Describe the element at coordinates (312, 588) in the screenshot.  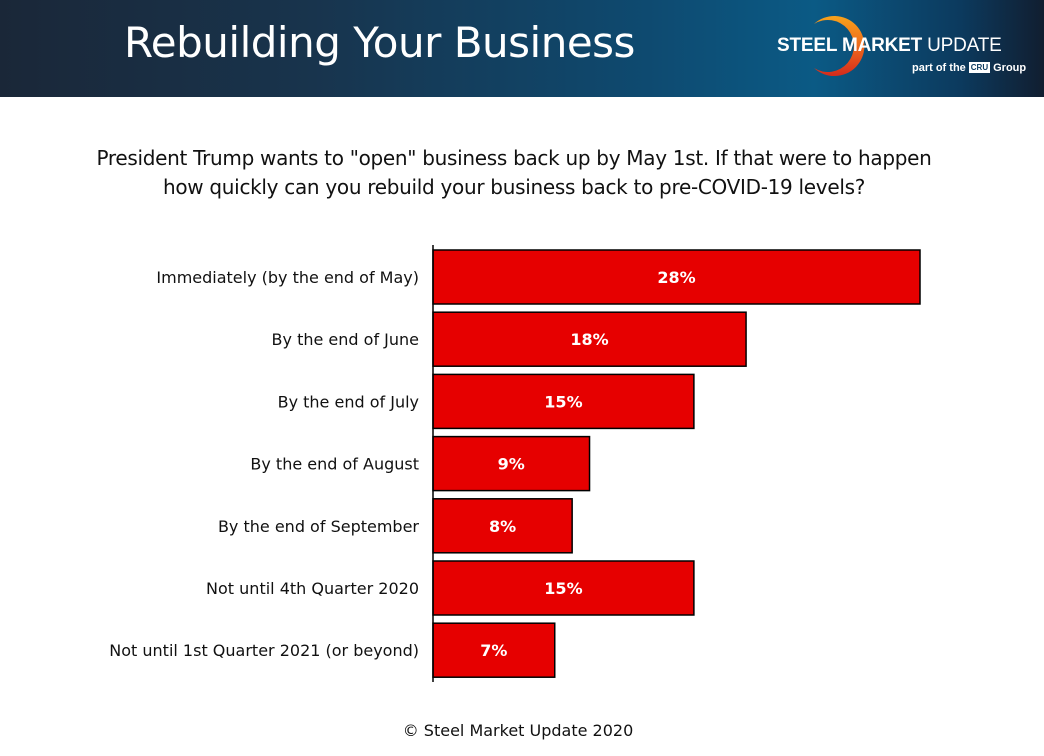
I see `category-label: Not until 4th Quarter 2020` at that location.